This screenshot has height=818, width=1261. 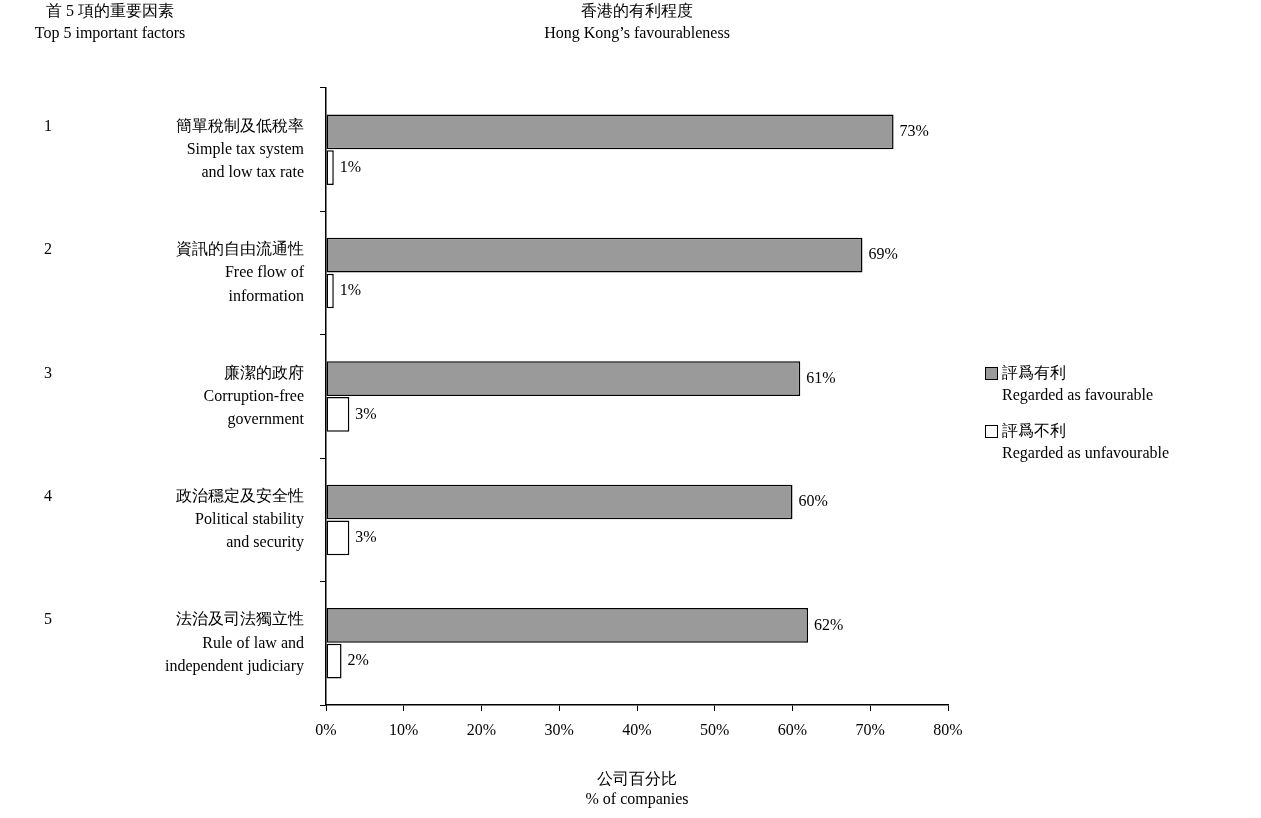 What do you see at coordinates (48, 125) in the screenshot?
I see `text: 1` at bounding box center [48, 125].